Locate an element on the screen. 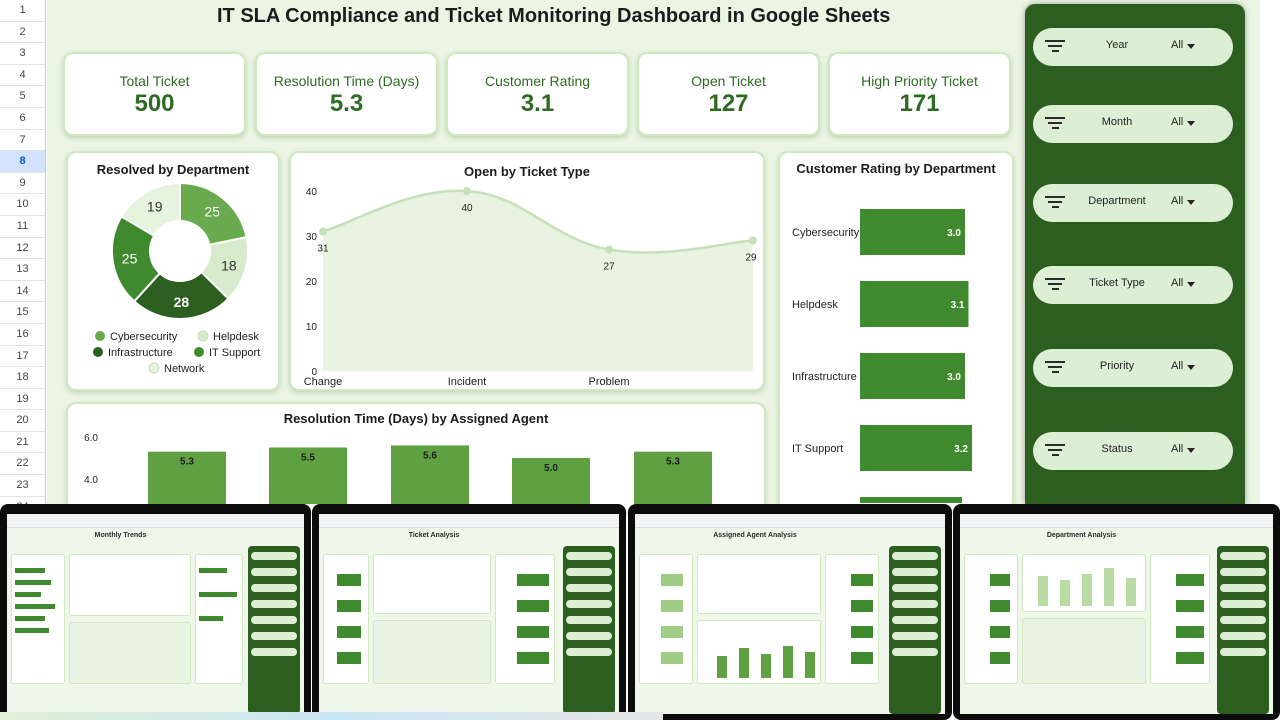  slicer-ticket-type: Ticket Type All is located at coordinates (1133, 285).